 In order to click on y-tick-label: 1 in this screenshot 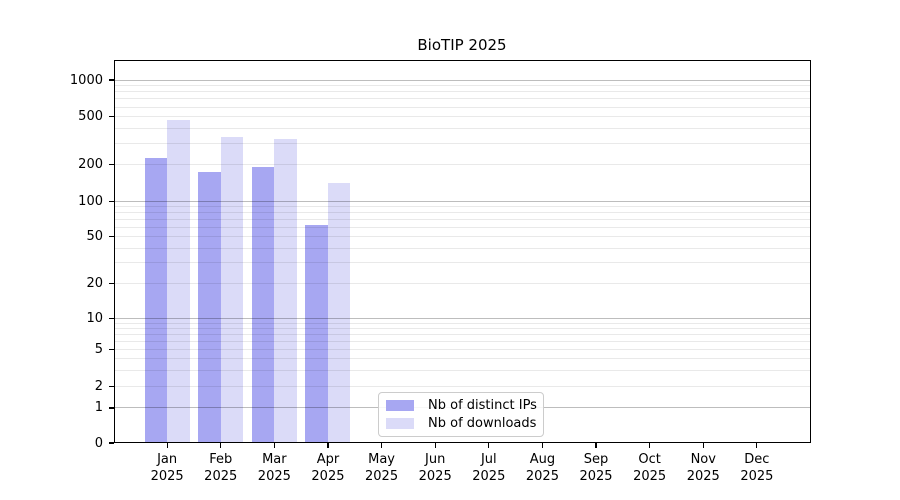, I will do `click(98, 408)`.